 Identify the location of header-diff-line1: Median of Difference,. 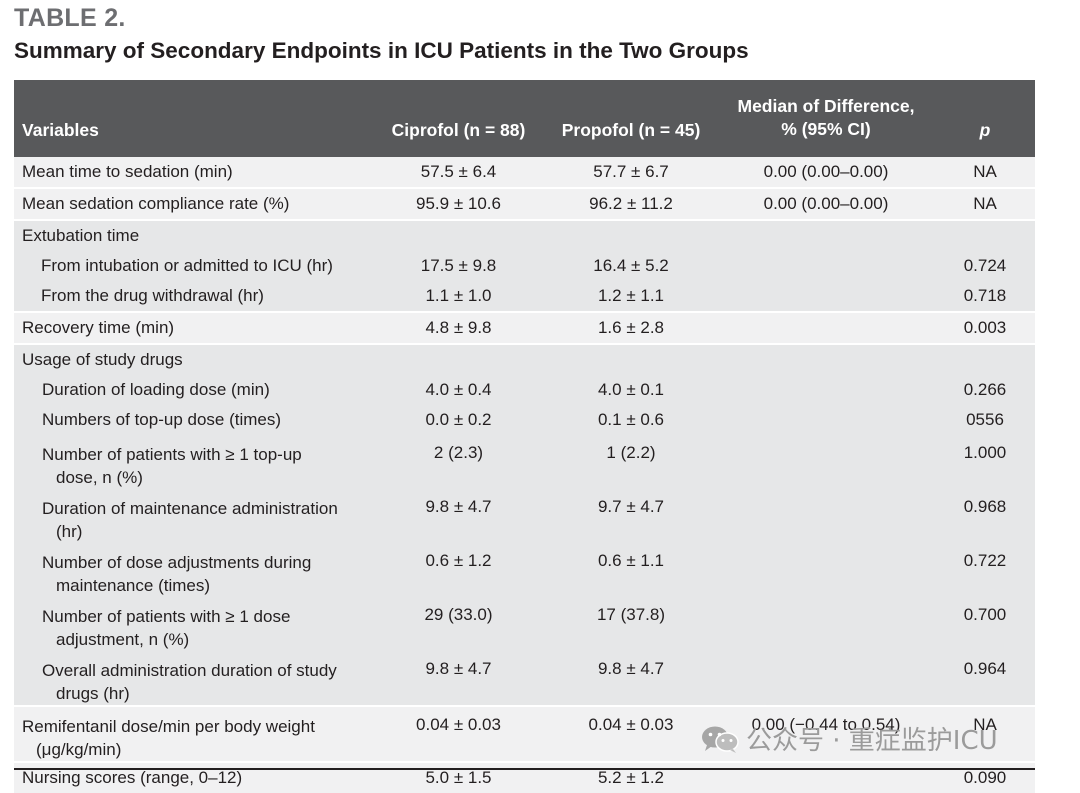
(826, 106).